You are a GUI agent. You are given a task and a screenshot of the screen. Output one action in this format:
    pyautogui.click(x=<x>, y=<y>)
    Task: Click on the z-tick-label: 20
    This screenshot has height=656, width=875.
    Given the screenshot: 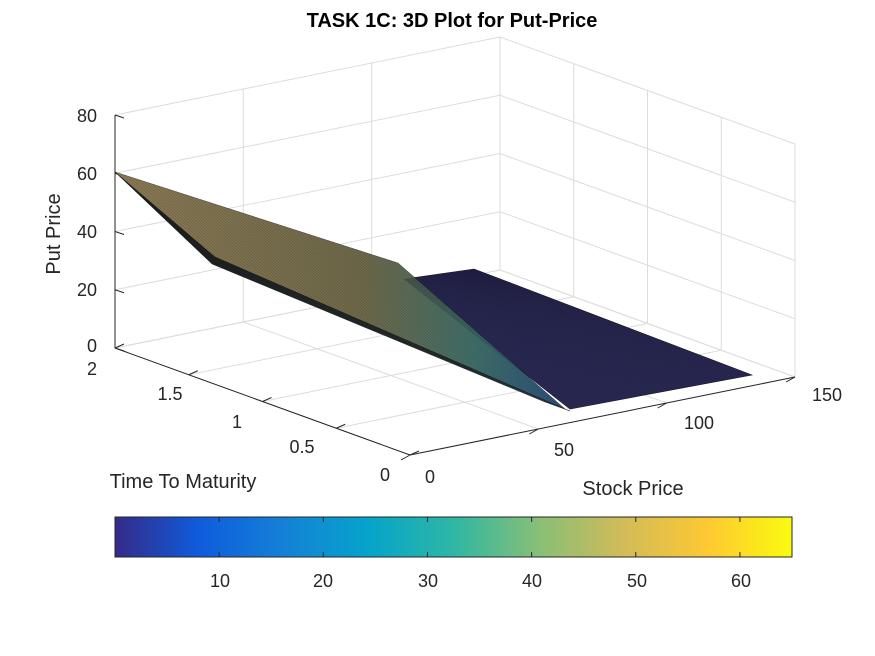 What is the action you would take?
    pyautogui.click(x=87, y=290)
    